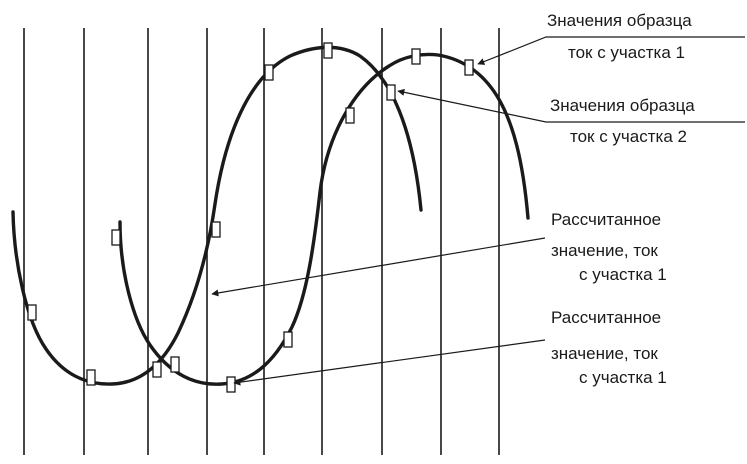 This screenshot has width=747, height=464. Describe the element at coordinates (619, 36) in the screenshot. I see `annotation-sample-section-1: Значения образца ток с участка 1` at that location.